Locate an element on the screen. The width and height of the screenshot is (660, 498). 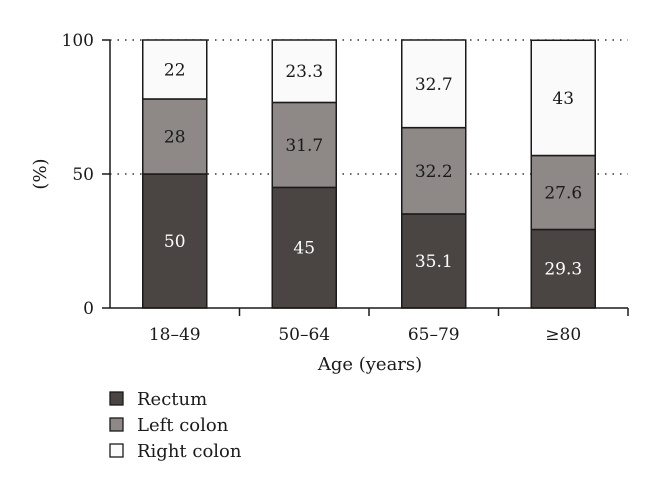
y-tick-label-50: 50 is located at coordinates (83, 175).